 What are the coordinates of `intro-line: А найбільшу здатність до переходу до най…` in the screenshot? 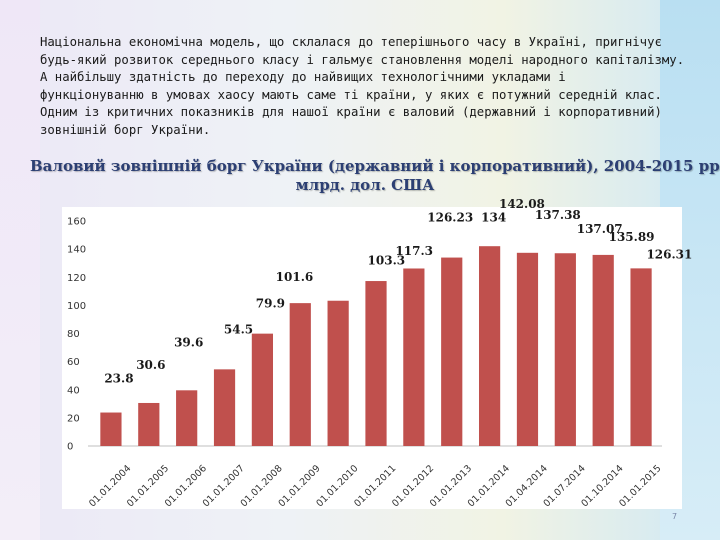 It's located at (303, 77).